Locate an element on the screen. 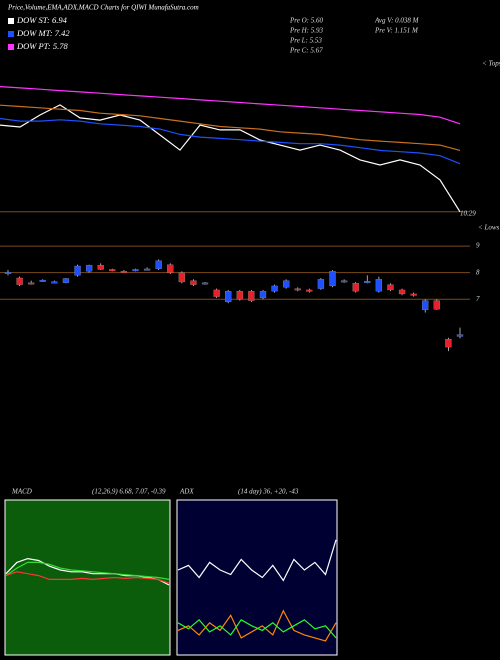 The width and height of the screenshot is (500, 660). adx-subtitle: (14 day) 36, +20, -43 is located at coordinates (268, 492).